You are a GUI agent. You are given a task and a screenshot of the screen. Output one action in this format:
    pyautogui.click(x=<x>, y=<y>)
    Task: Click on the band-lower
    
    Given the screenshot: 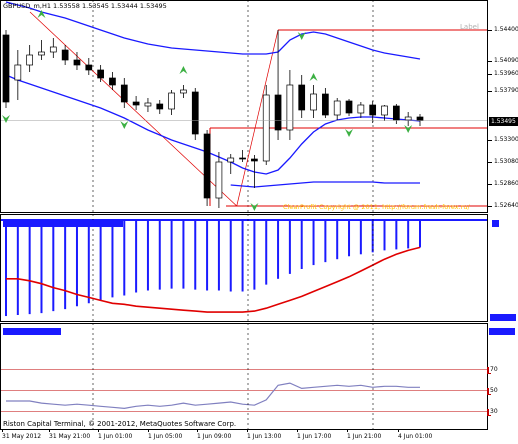 What is the action you would take?
    pyautogui.click(x=325, y=184)
    